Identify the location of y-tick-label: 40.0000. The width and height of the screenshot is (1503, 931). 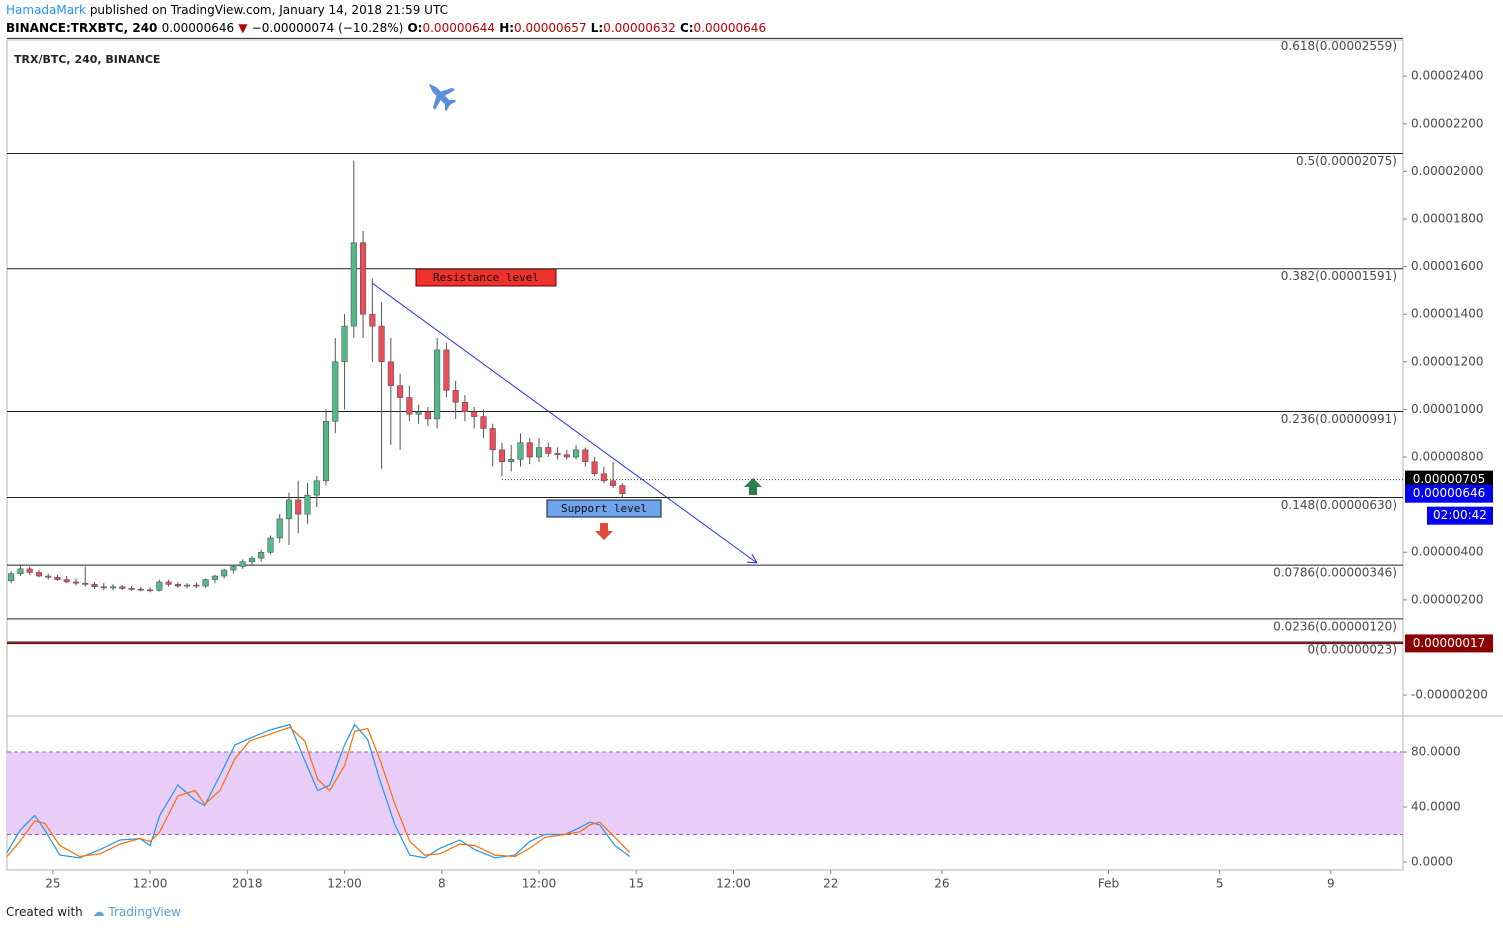
(1436, 807).